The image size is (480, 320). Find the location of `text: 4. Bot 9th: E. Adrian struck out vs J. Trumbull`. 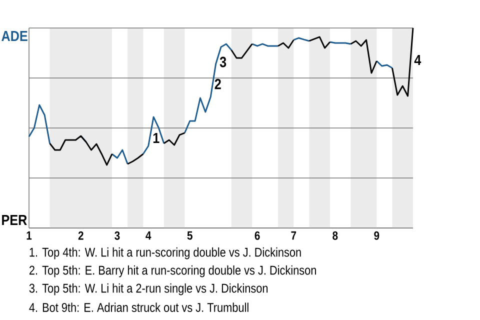

text: 4. Bot 9th: E. Adrian struck out vs J. Trumbull is located at coordinates (138, 307).